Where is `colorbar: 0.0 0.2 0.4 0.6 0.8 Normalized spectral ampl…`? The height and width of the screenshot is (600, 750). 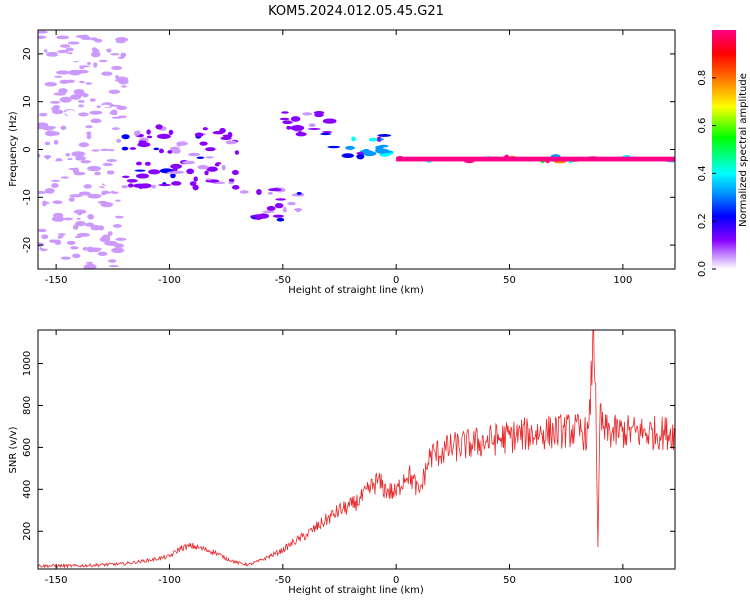 colorbar: 0.0 0.2 0.4 0.6 0.8 Normalized spectral ampl… is located at coordinates (723, 153).